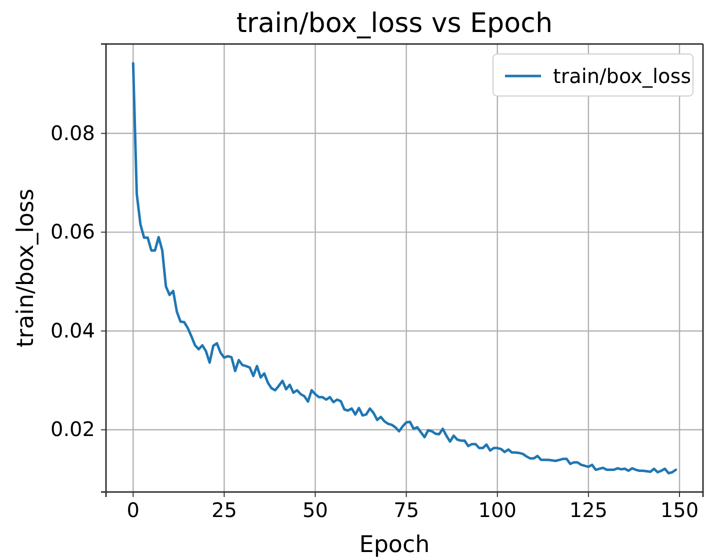  I want to click on y-tick-label: 0.02, so click(72, 429).